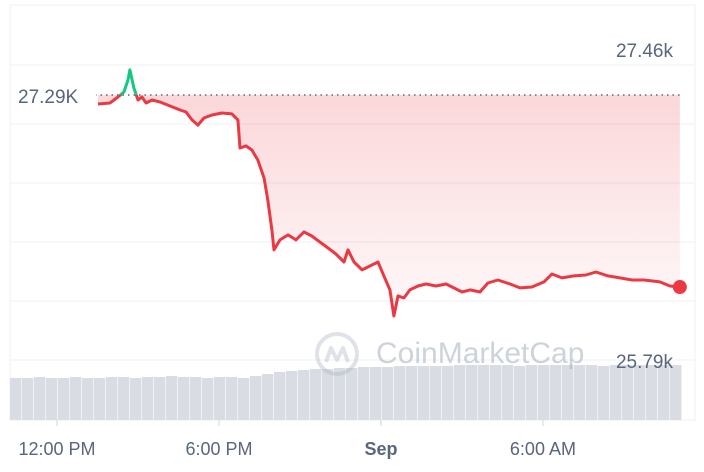  Describe the element at coordinates (56, 449) in the screenshot. I see `x-tick-label: 12:00 PM` at that location.